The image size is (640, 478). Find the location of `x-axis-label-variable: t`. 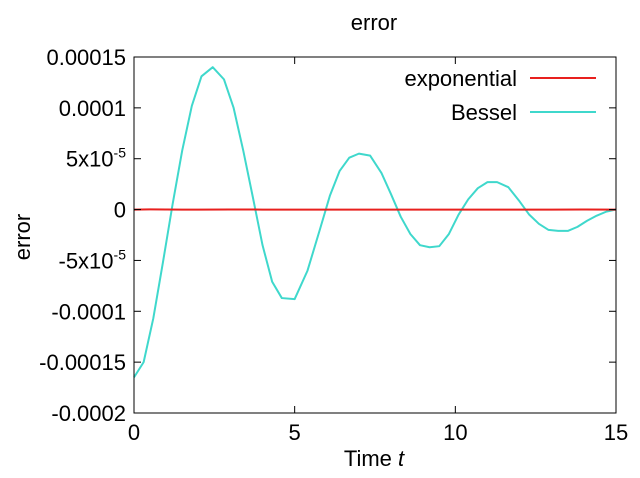

x-axis-label-variable: t is located at coordinates (401, 458).